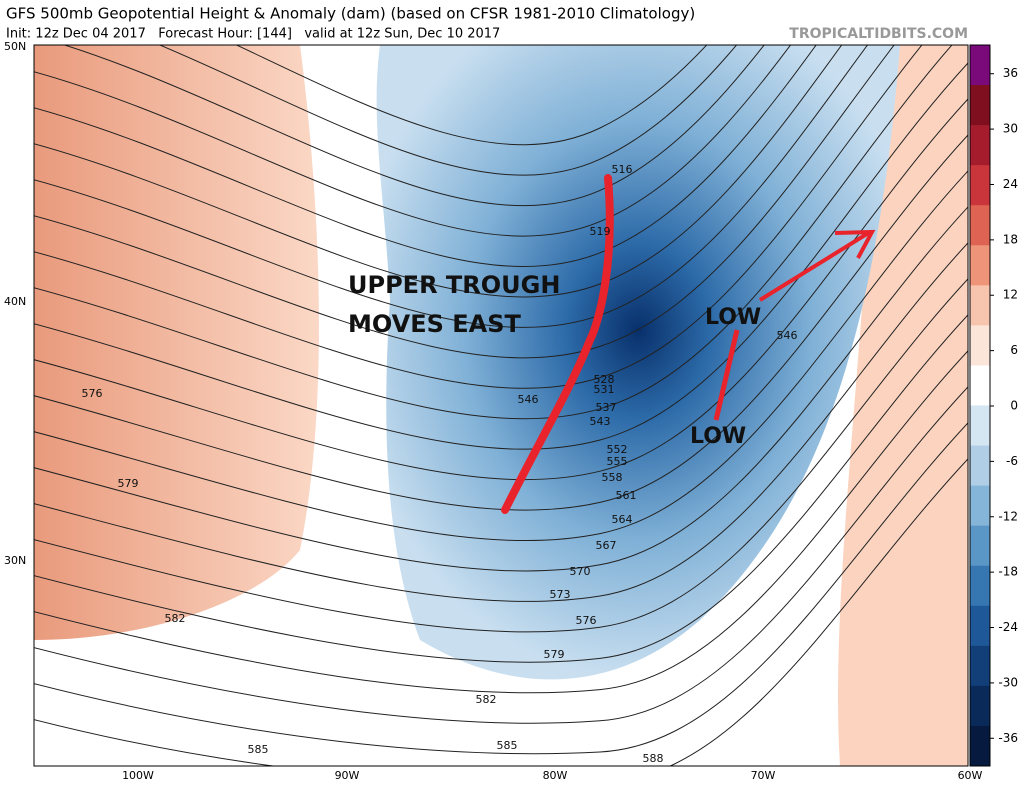 The width and height of the screenshot is (1024, 790). What do you see at coordinates (604, 379) in the screenshot?
I see `contour-label: 528` at bounding box center [604, 379].